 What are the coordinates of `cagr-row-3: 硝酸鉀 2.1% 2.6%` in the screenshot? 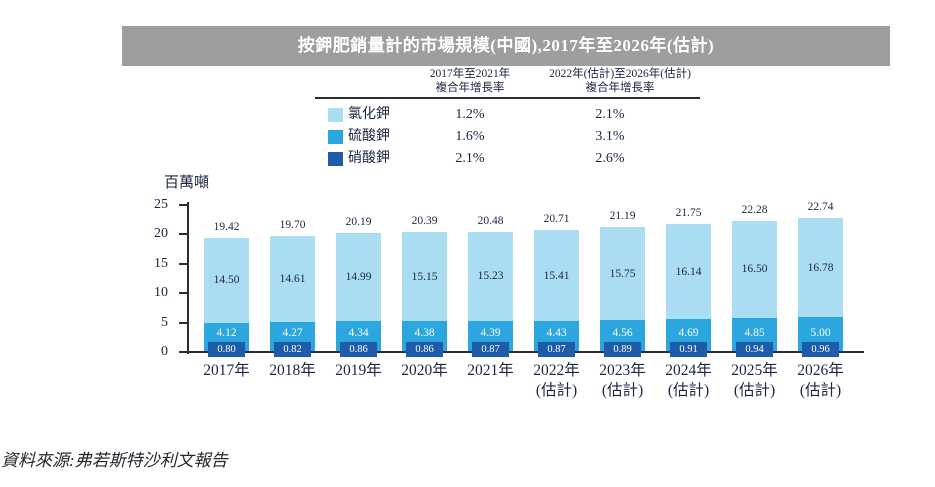 It's located at (467, 159).